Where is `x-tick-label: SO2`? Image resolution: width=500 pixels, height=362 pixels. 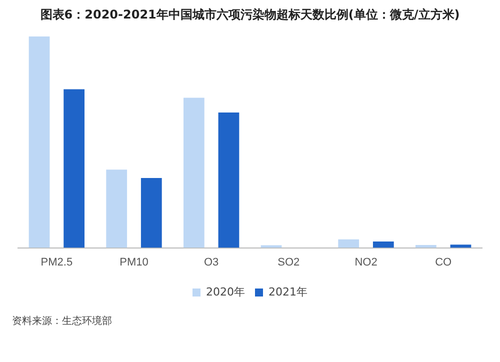
x-tick-label: SO2 is located at coordinates (289, 262).